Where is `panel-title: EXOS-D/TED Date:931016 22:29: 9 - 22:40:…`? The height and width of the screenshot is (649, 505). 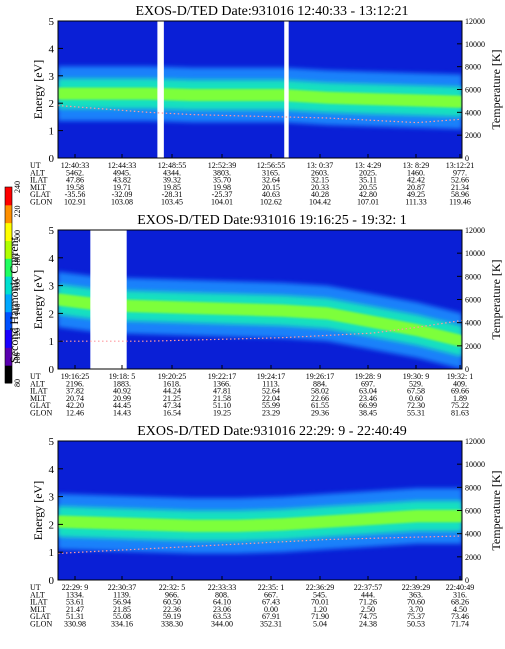 panel-title: EXOS-D/TED Date:931016 22:29: 9 - 22:40:… is located at coordinates (271, 431).